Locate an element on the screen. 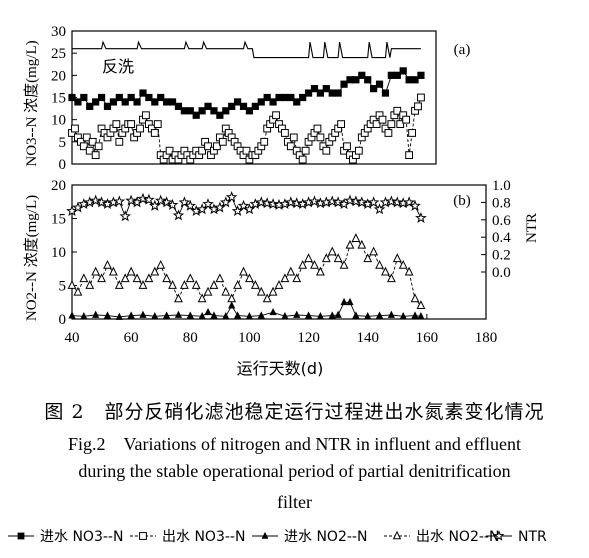 This screenshot has width=589, height=558. chart-legend: 进水 NO3--N 出水 NO3--N 进水 NO2--N 出水 NO2--N NTR is located at coordinates (277, 537).